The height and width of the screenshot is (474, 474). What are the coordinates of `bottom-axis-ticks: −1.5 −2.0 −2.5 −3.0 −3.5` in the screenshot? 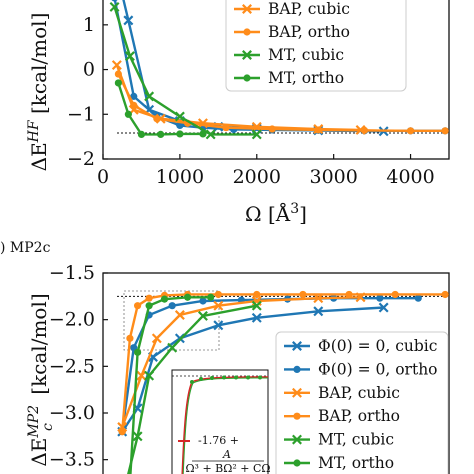 It's located at (78, 366).